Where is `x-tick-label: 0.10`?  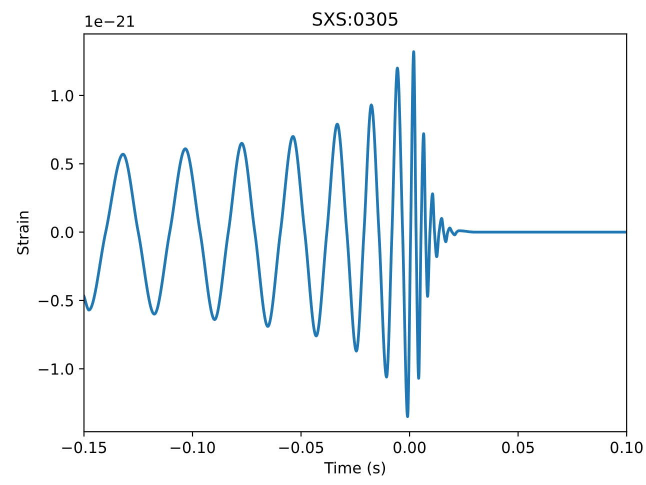 x-tick-label: 0.10 is located at coordinates (626, 448).